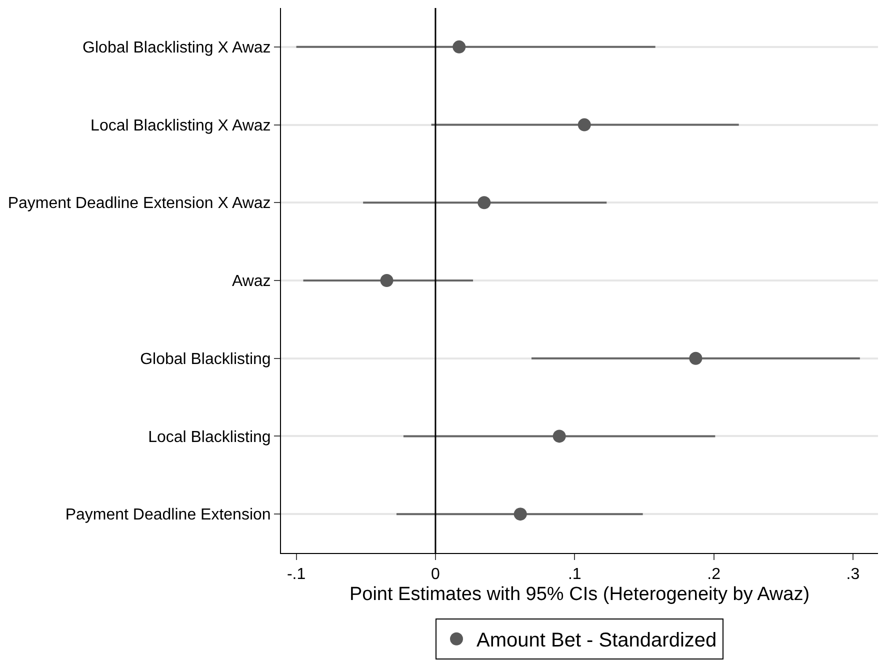  Describe the element at coordinates (205, 359) in the screenshot. I see `y-tick-label: Global Blacklisting` at that location.